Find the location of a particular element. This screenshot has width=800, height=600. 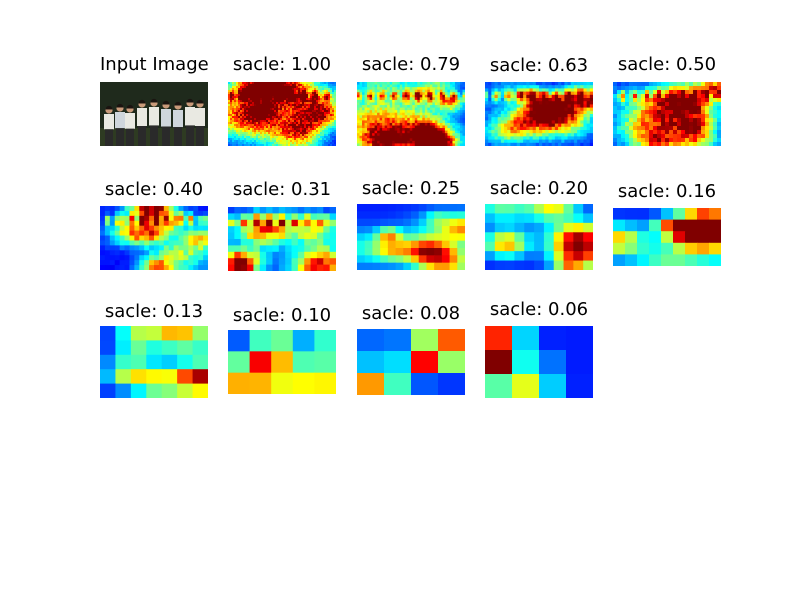

panel-title: sacle: 0.13 is located at coordinates (154, 311).